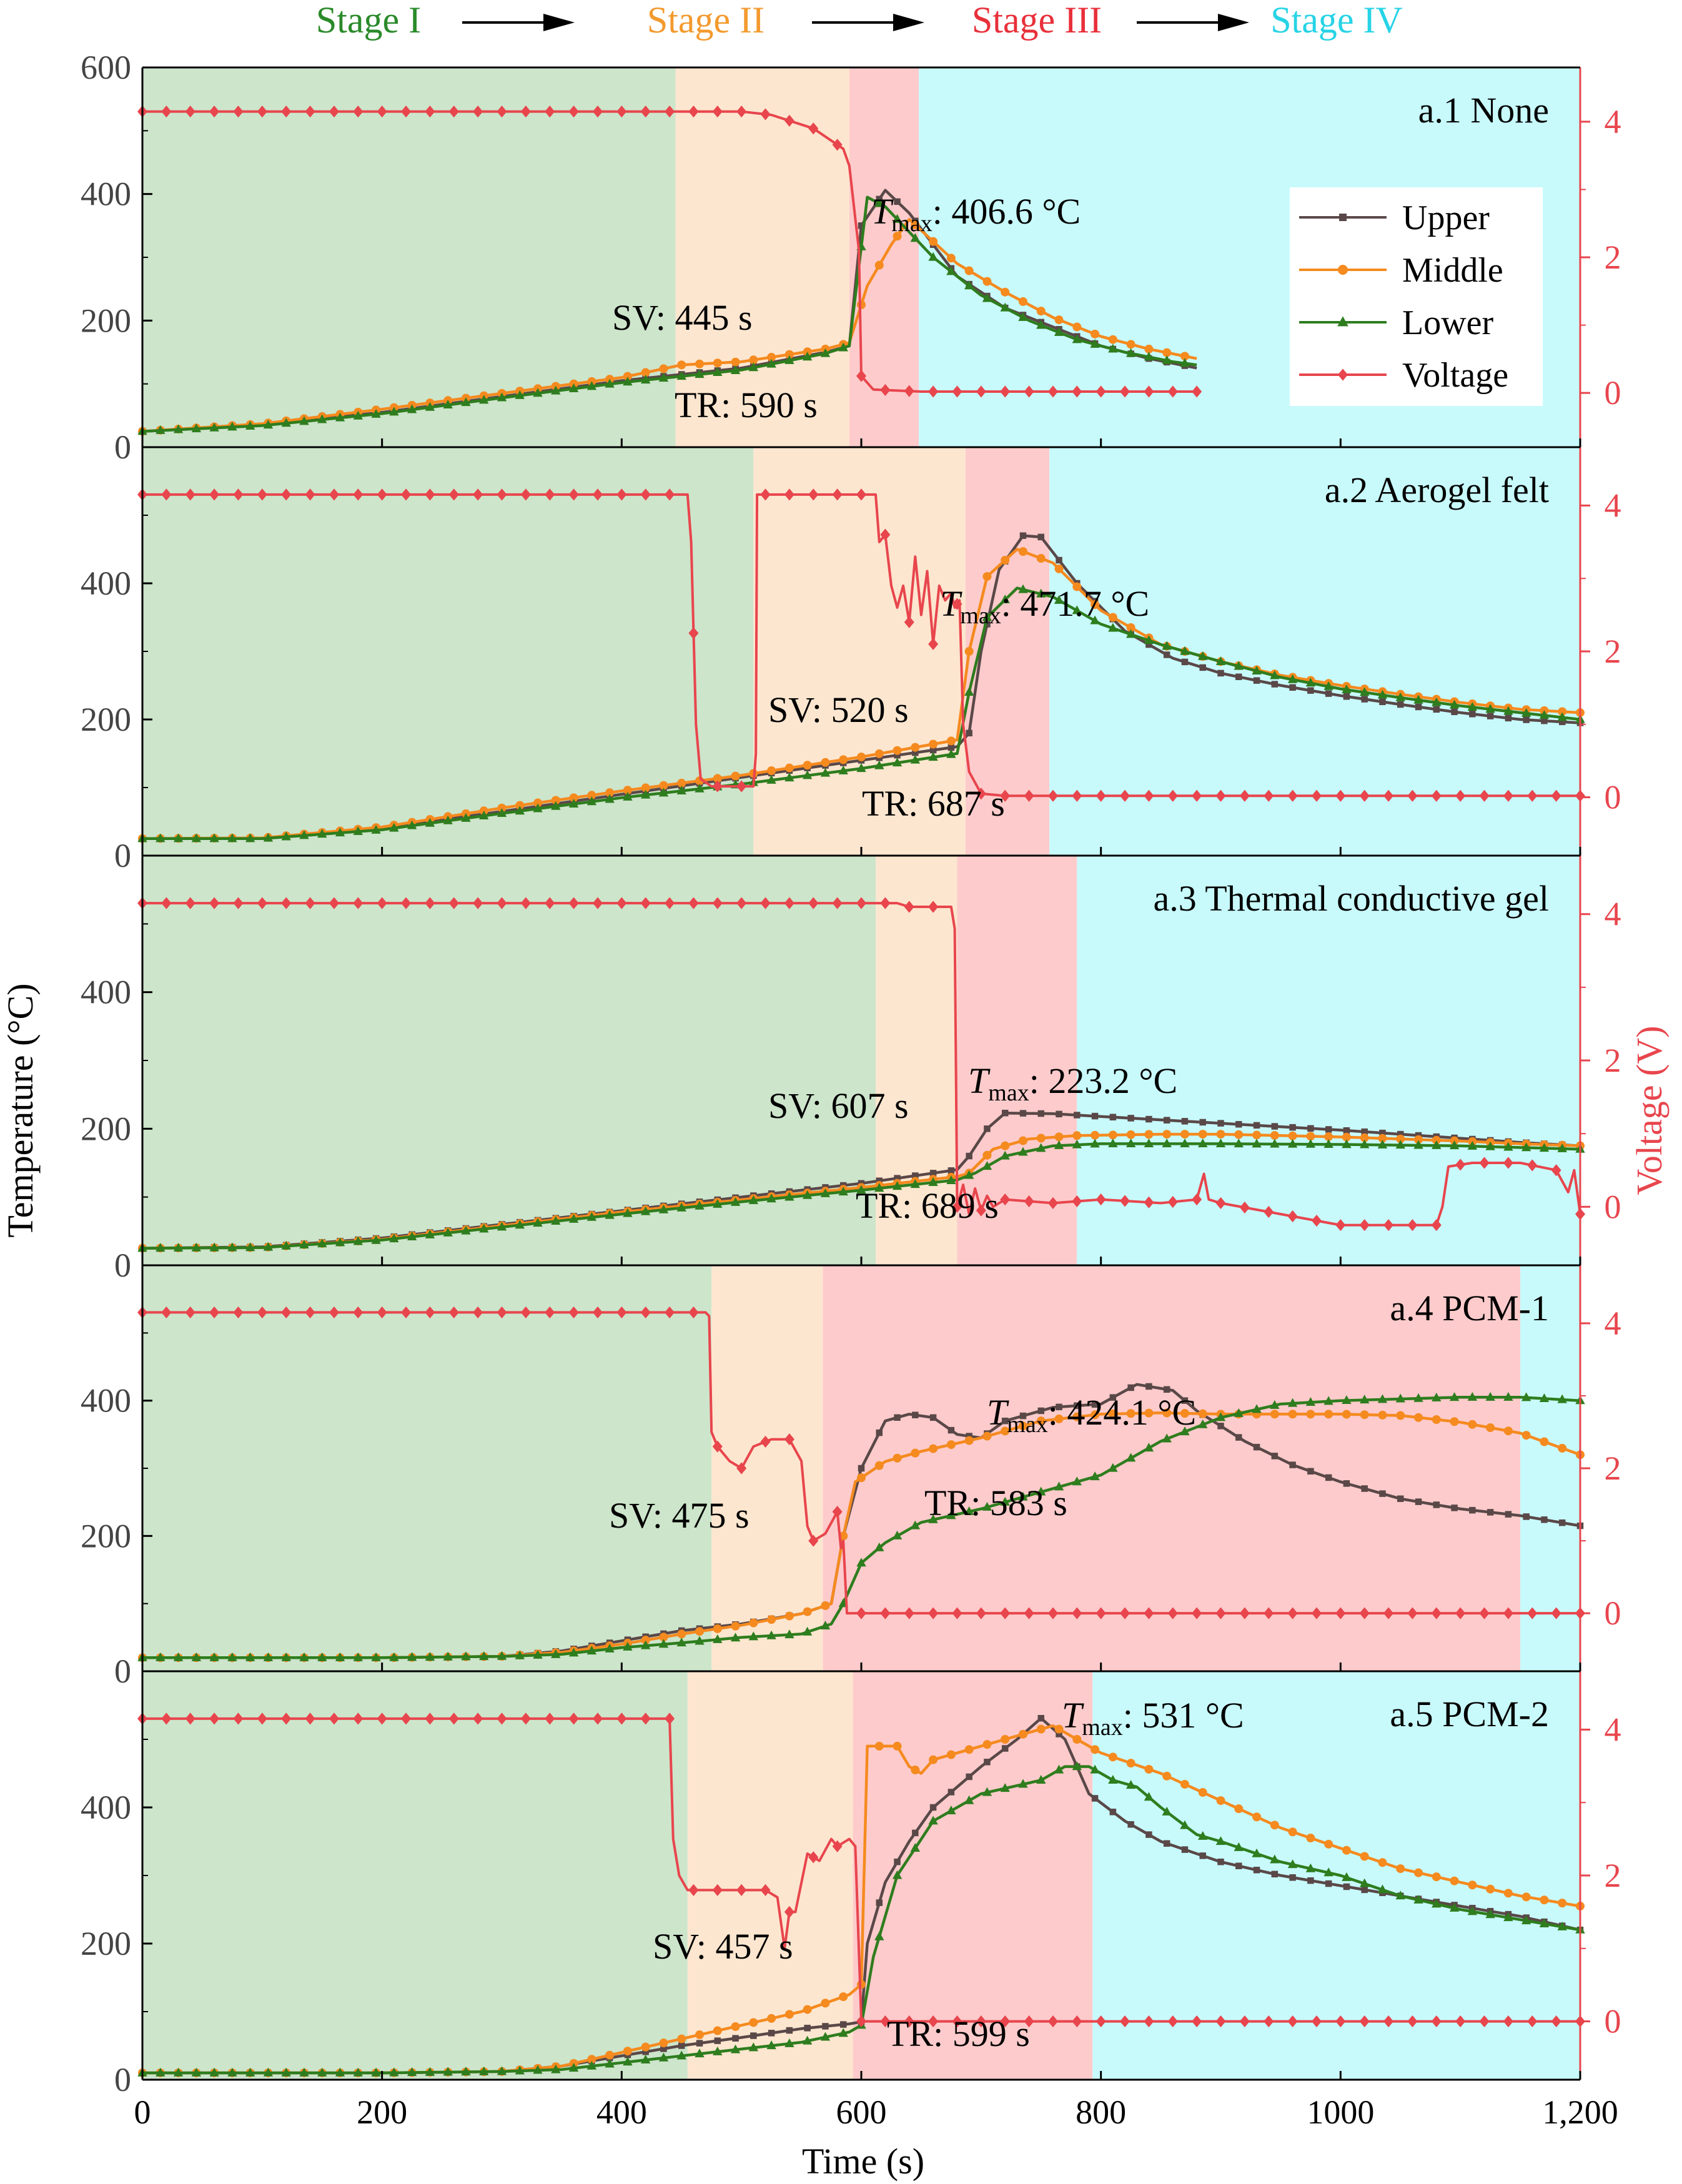 The image size is (1682, 2184). What do you see at coordinates (1455, 376) in the screenshot?
I see `legend-label-voltage: Voltage` at bounding box center [1455, 376].